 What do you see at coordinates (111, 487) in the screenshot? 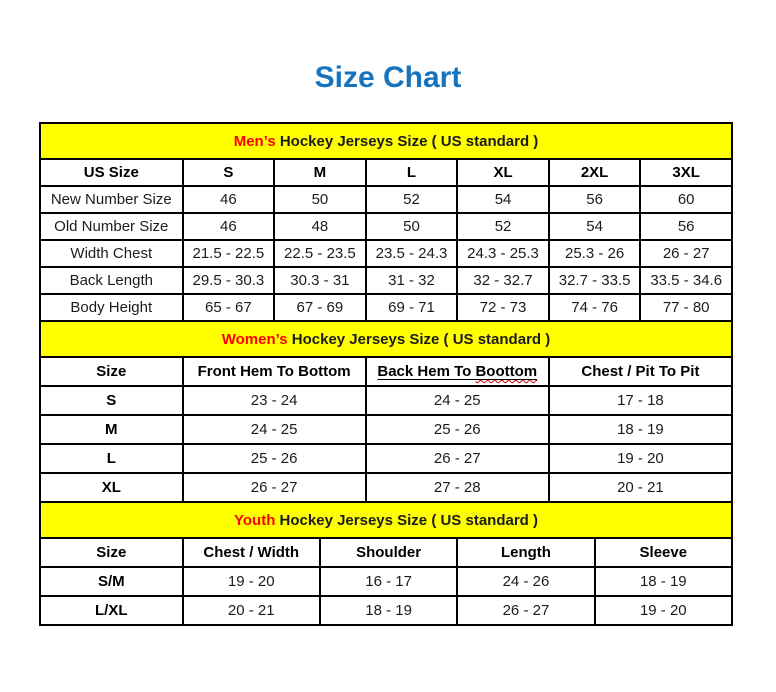
I see `row-label: XL` at bounding box center [111, 487].